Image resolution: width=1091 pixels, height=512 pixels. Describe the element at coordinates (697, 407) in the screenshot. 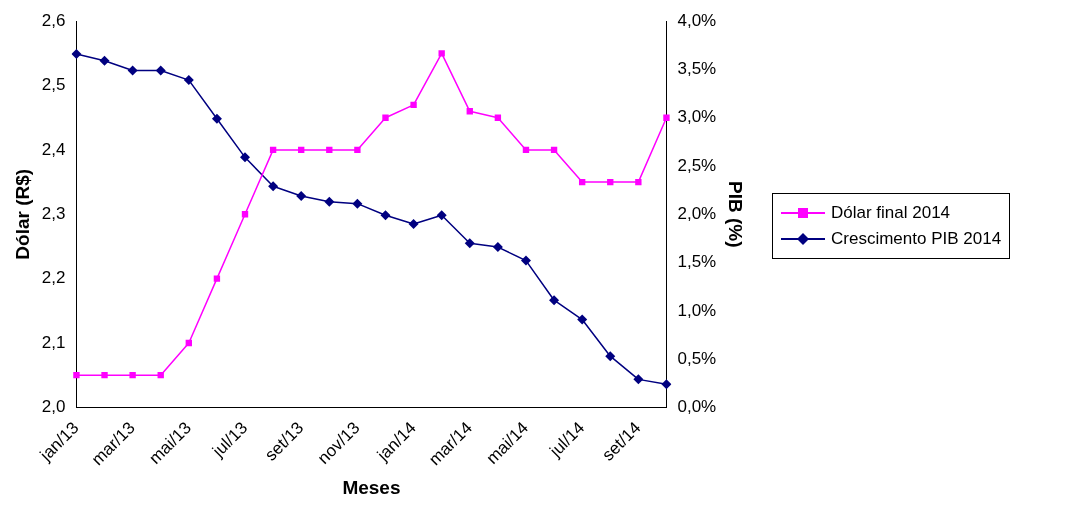

I see `y2-tick-label: 0,0%` at that location.